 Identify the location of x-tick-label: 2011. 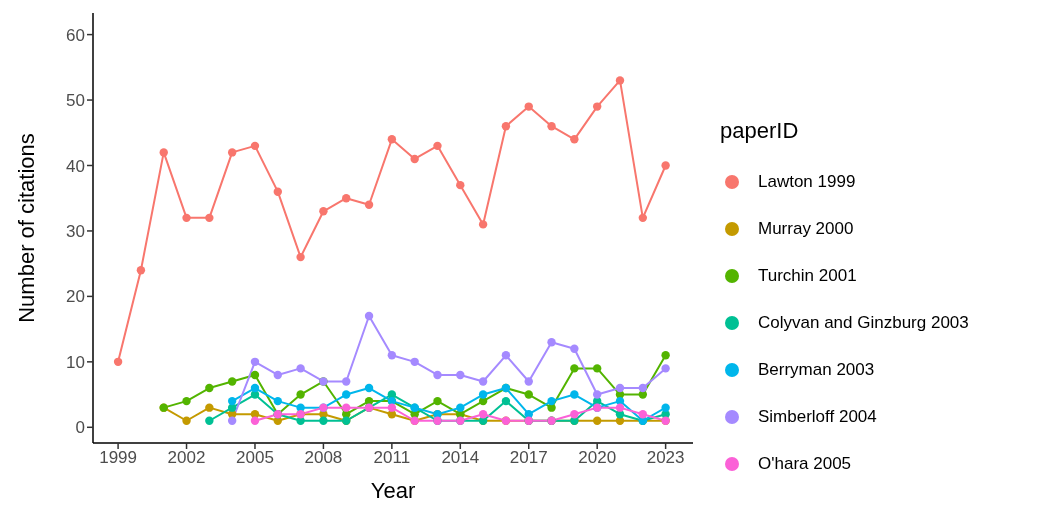
(392, 458).